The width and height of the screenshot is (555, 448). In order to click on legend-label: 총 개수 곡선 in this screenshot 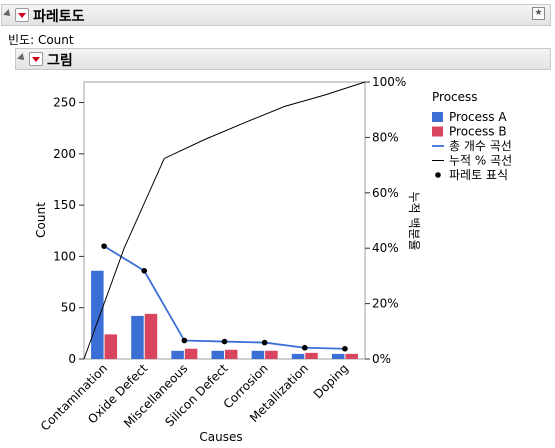, I will do `click(480, 146)`.